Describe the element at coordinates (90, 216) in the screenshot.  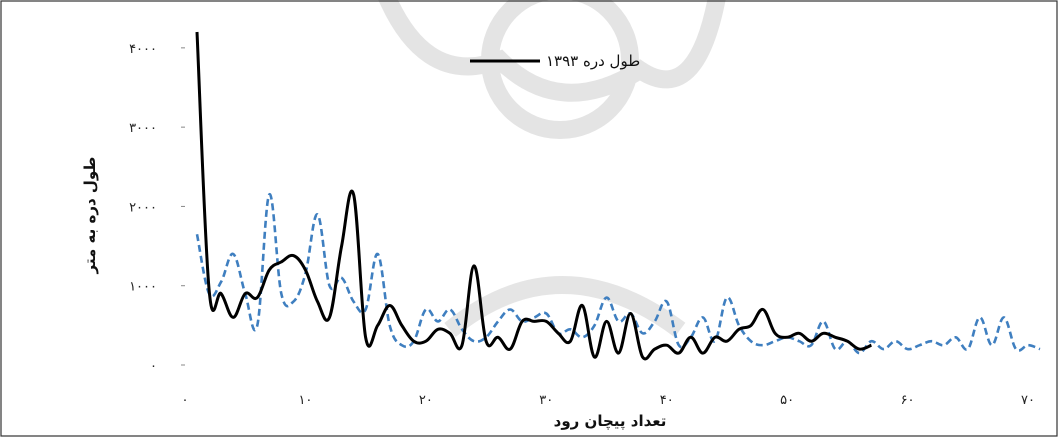
I see `y-axis-title: طول دره به متر` at that location.